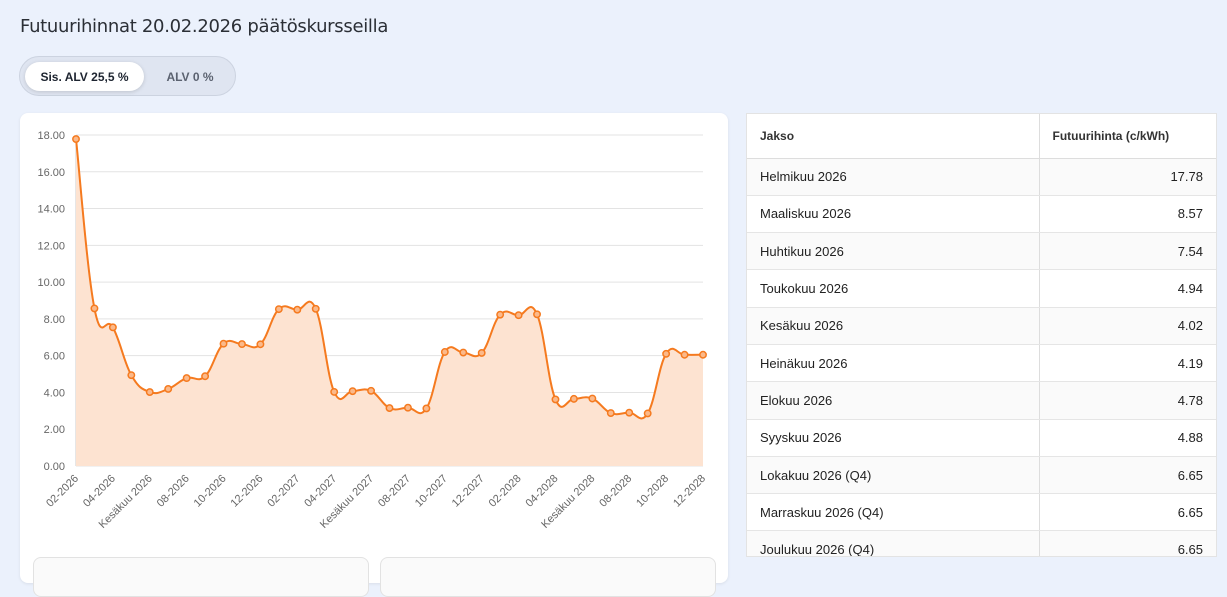  I want to click on x-tick-label: 10-2028, so click(652, 491).